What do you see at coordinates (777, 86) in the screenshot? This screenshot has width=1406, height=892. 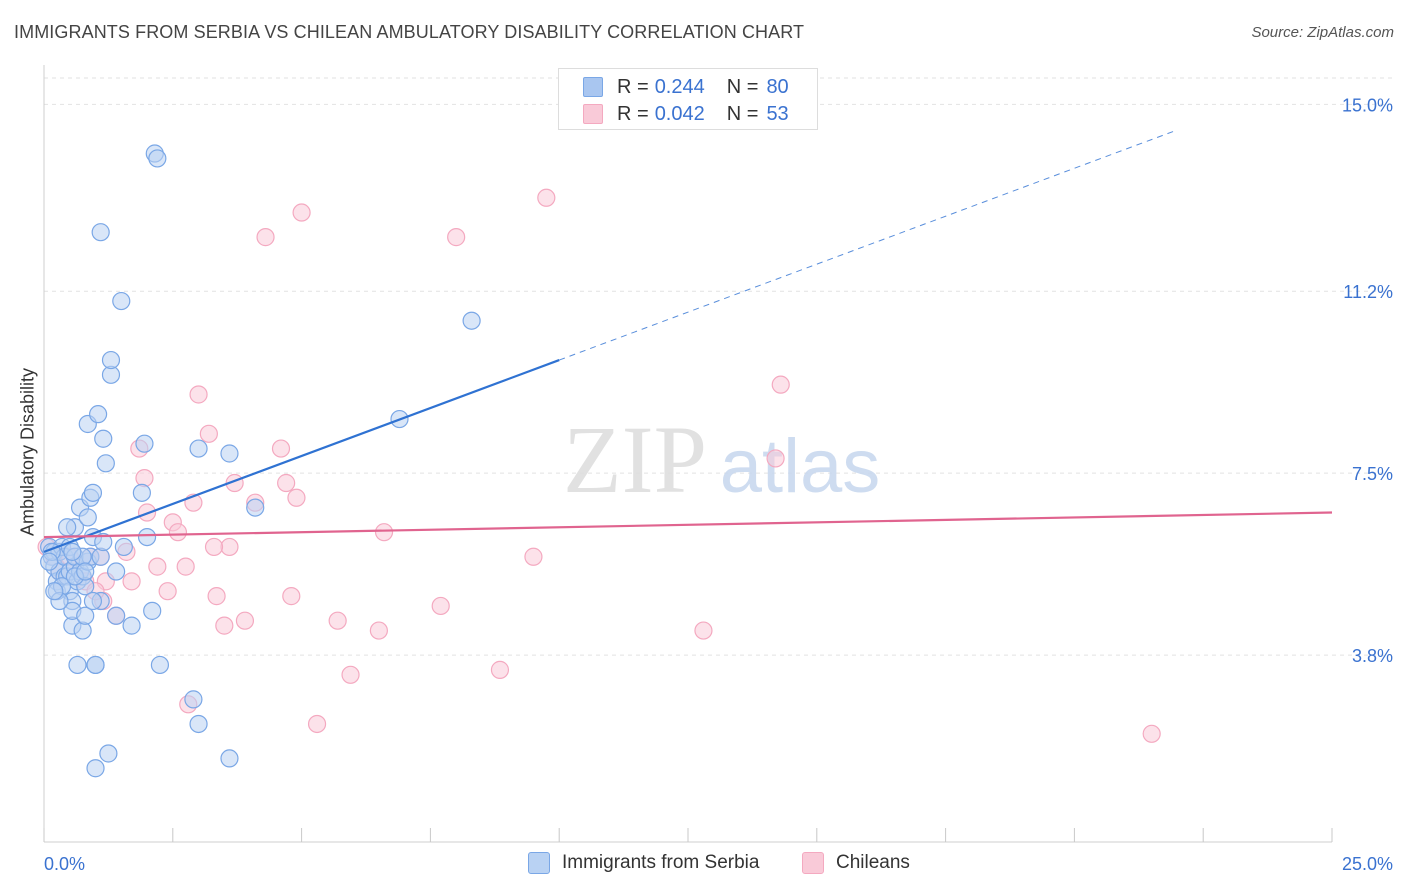 I see `legend-n-value: 80` at bounding box center [777, 86].